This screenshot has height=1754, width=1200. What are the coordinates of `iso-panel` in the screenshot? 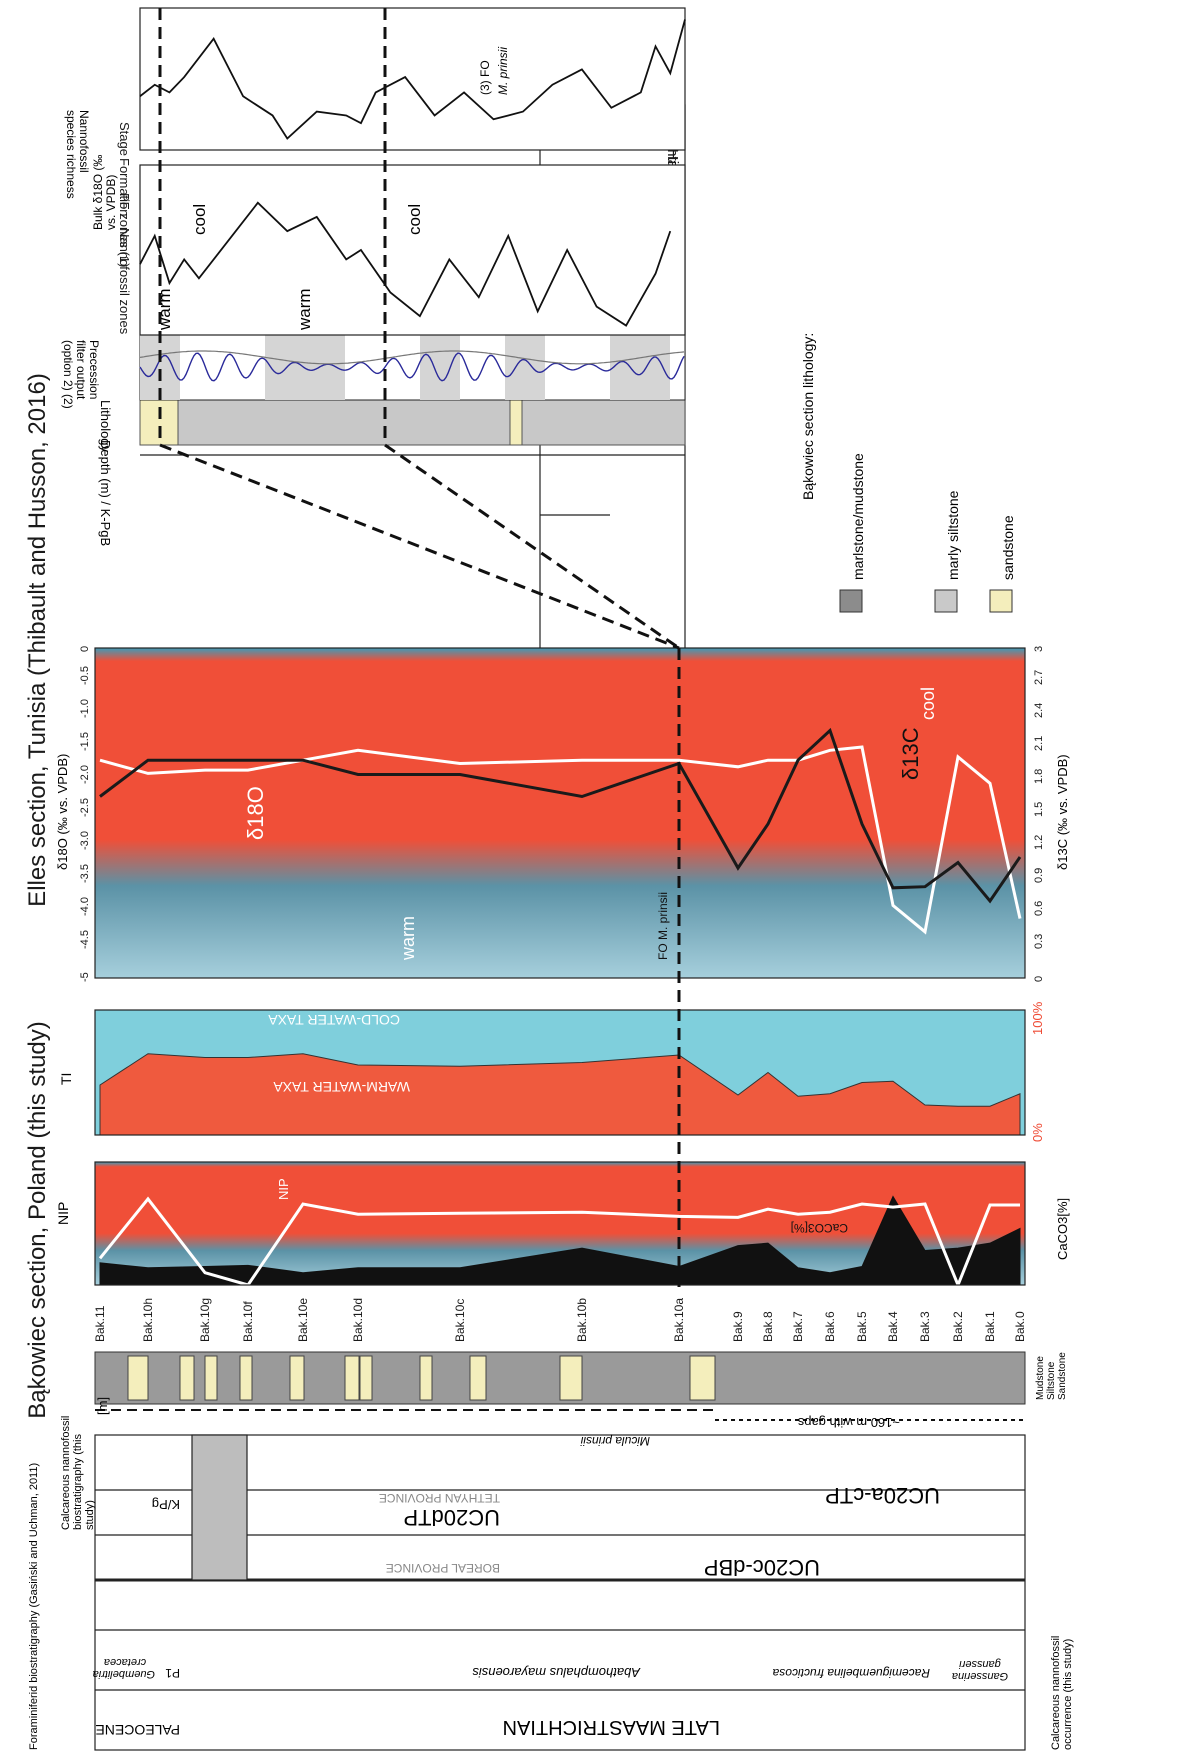 It's located at (560, 813).